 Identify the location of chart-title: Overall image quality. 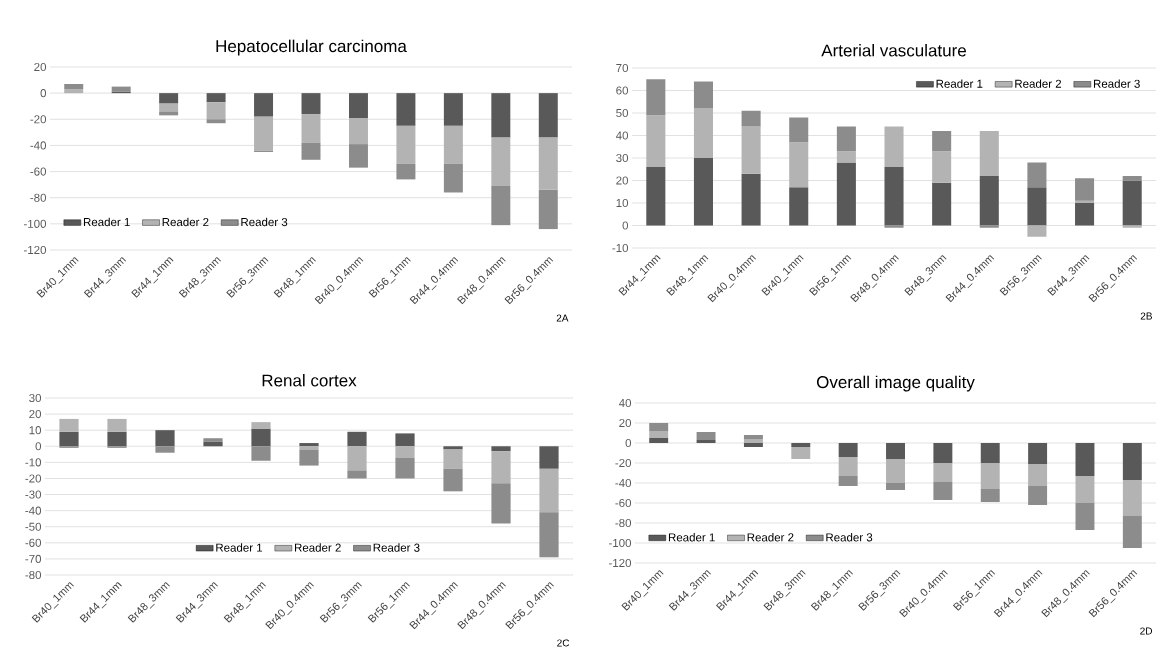
(895, 383).